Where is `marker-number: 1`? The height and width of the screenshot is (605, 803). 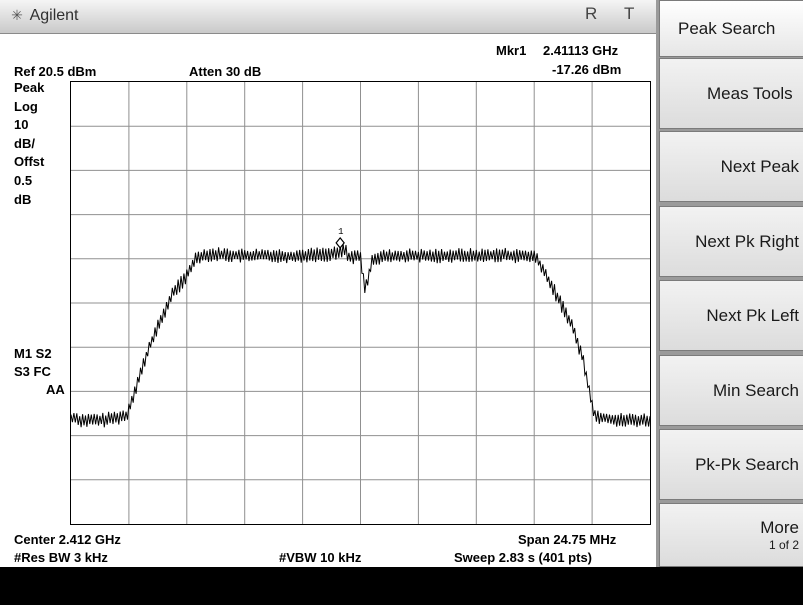
marker-number: 1 is located at coordinates (340, 232).